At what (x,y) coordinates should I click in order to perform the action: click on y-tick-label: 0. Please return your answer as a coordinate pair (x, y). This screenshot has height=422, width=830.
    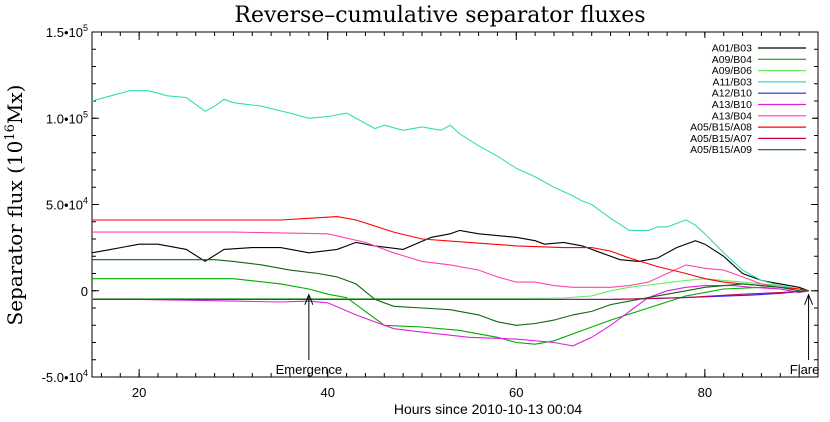
    Looking at the image, I should click on (84, 291).